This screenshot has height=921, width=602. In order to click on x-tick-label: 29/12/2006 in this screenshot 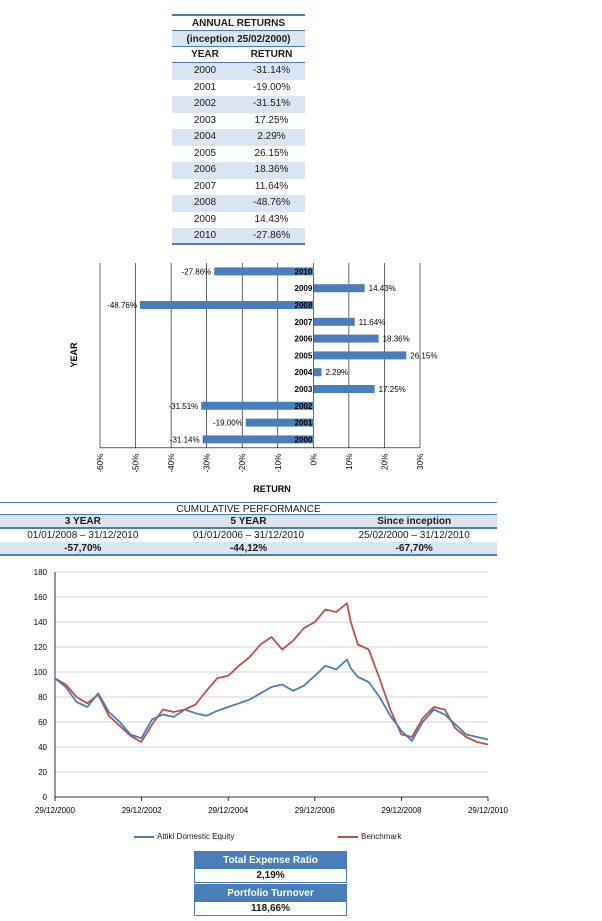, I will do `click(315, 810)`.